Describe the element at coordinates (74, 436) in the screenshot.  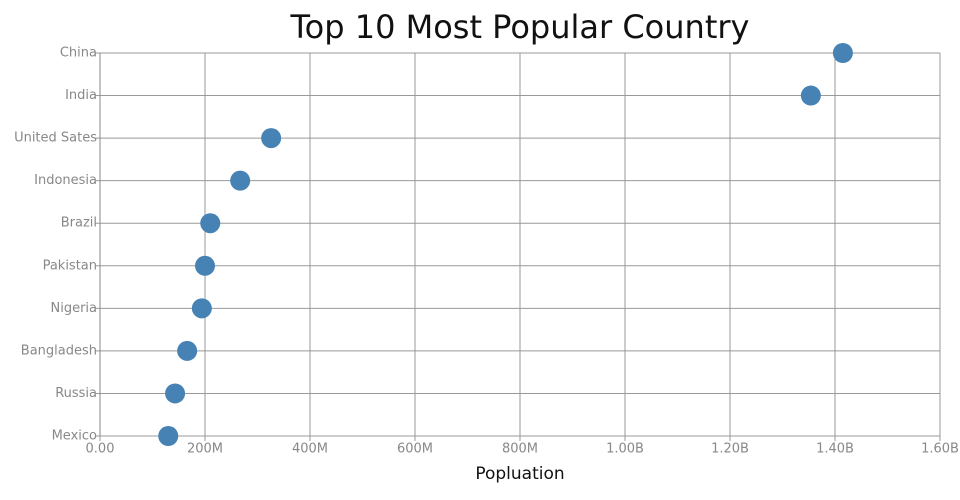
I see `y-tick-label: Mexico` at that location.